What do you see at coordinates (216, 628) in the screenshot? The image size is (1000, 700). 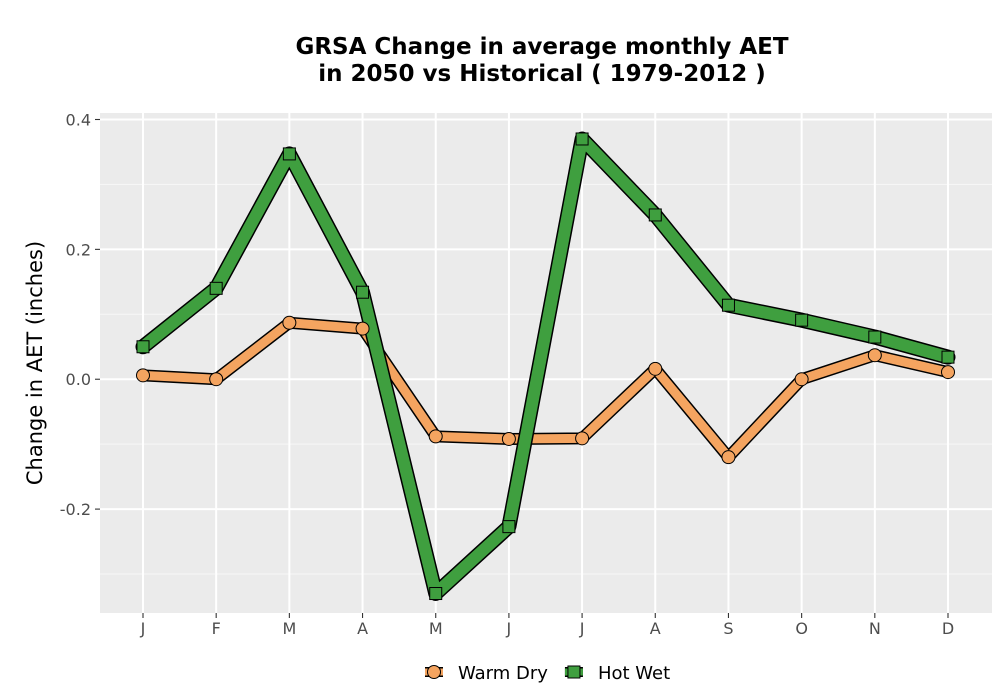 I see `x-tick-label: F` at bounding box center [216, 628].